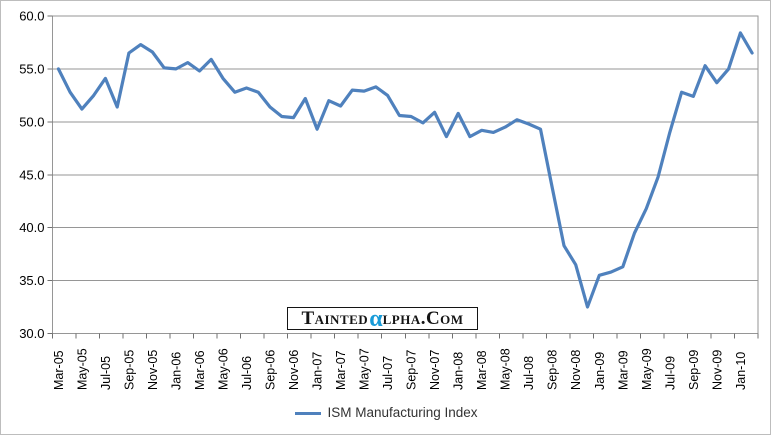 Image resolution: width=771 pixels, height=435 pixels. I want to click on x-axis-label: Sep-05, so click(129, 370).